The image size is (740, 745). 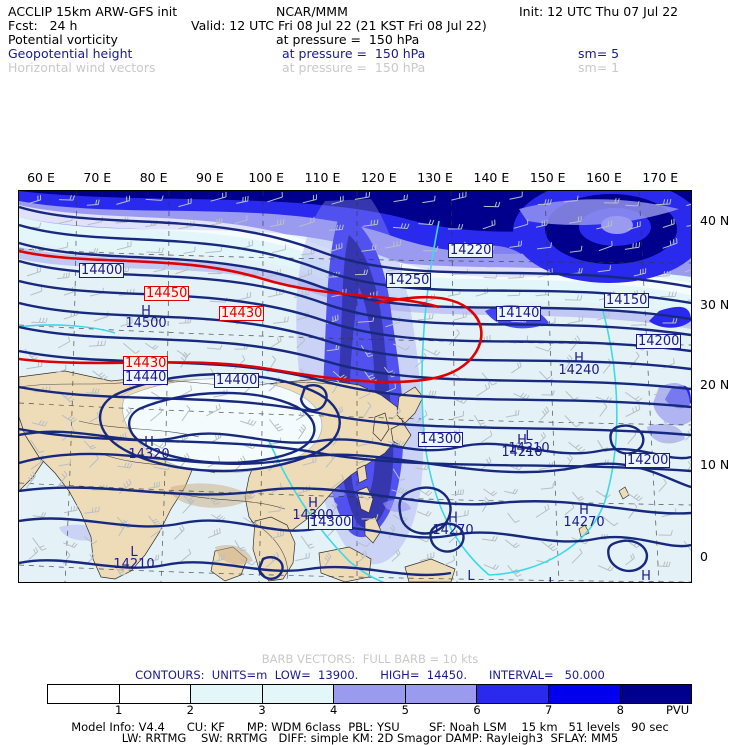 I want to click on lon-tick-label: 100 E, so click(x=266, y=177).